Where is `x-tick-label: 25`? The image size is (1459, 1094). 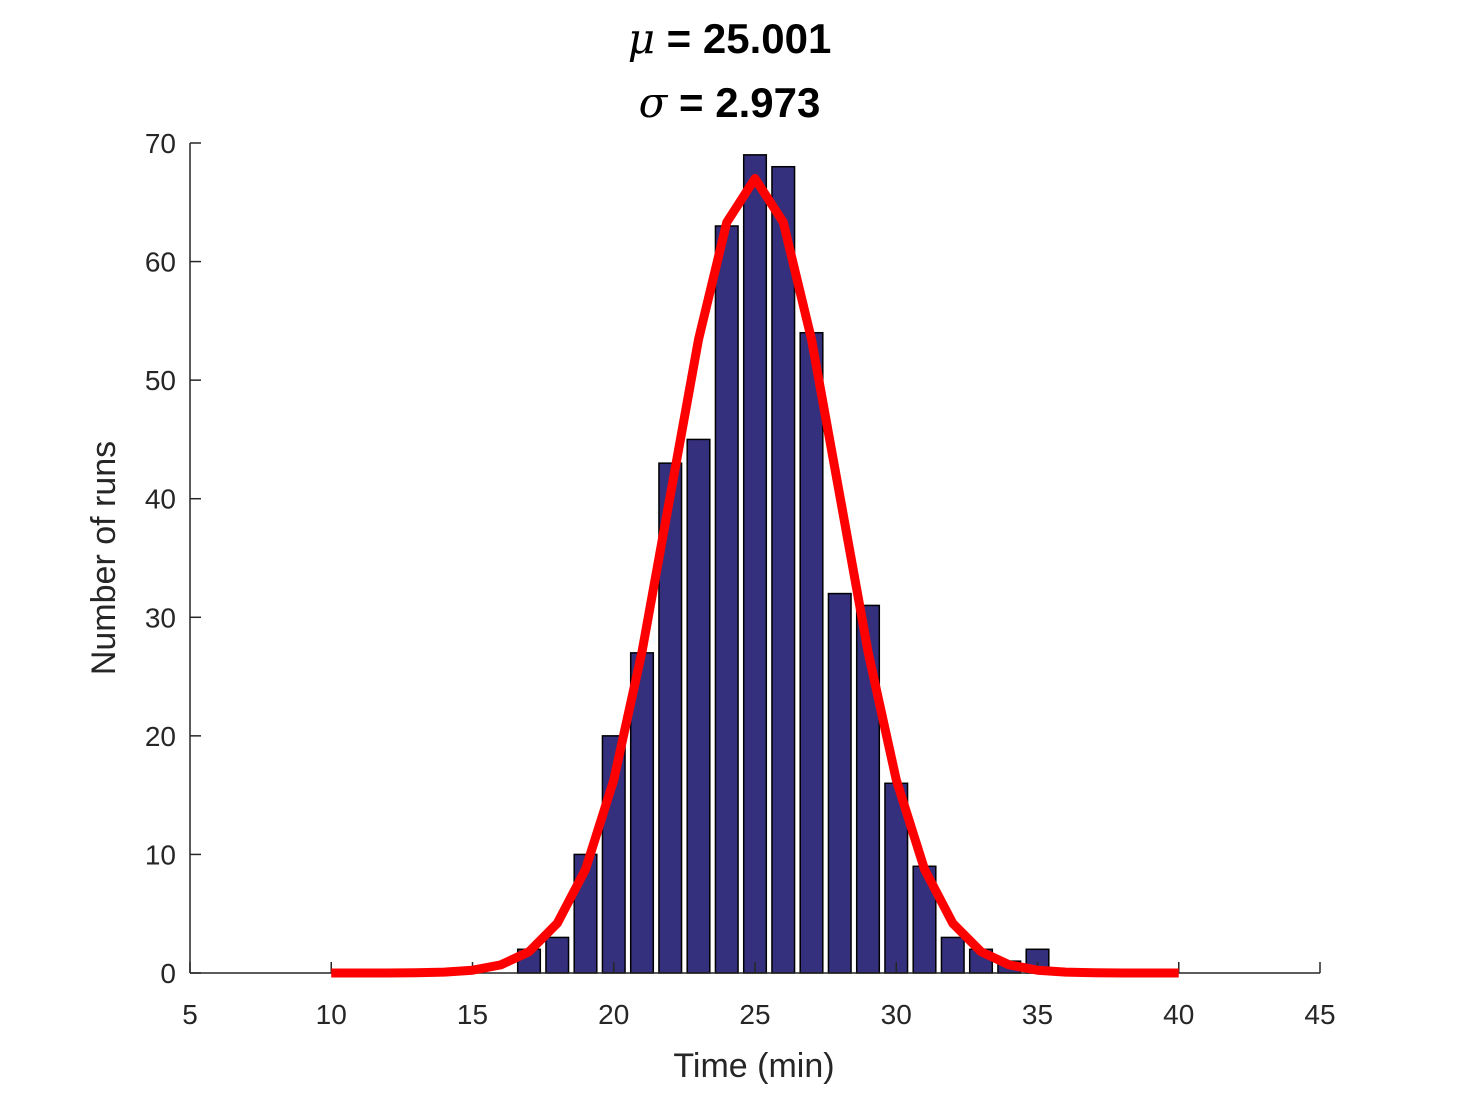 x-tick-label: 25 is located at coordinates (754, 1014).